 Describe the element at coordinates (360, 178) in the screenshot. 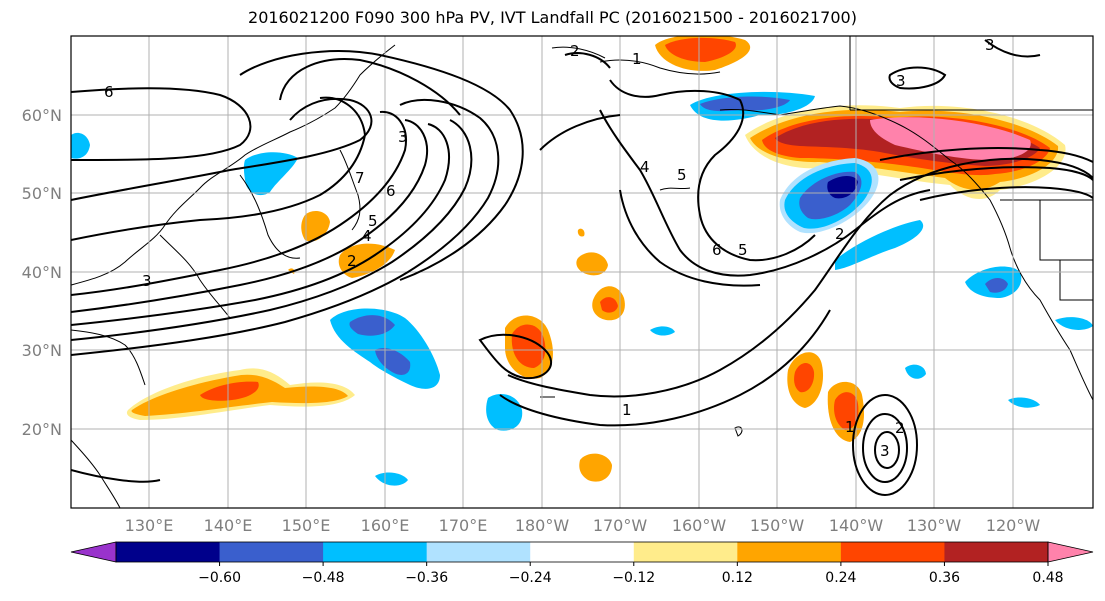

I see `contour-label: 7` at that location.